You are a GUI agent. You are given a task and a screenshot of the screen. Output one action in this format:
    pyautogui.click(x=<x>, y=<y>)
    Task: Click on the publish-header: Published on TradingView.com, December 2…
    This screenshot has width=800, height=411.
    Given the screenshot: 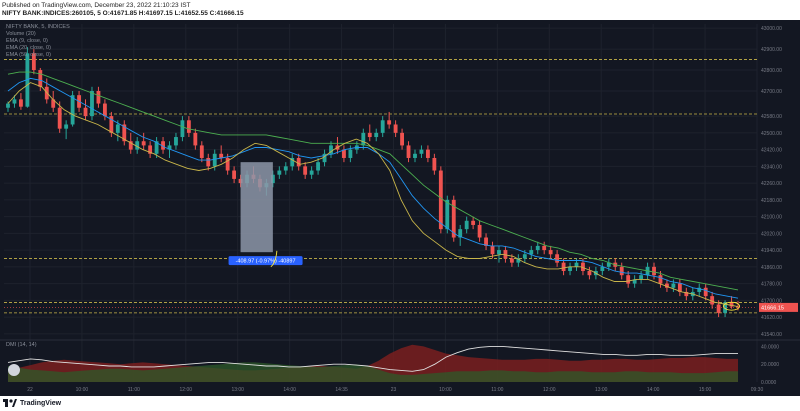 What is the action you would take?
    pyautogui.click(x=400, y=10)
    